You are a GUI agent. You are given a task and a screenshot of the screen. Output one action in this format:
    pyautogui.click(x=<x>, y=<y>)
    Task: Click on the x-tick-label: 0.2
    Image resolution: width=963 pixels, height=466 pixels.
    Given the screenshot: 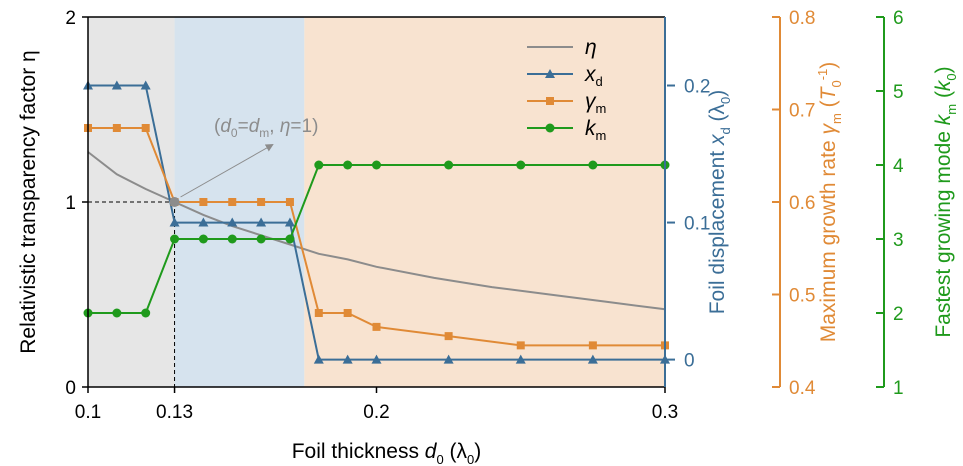 What is the action you would take?
    pyautogui.click(x=376, y=412)
    